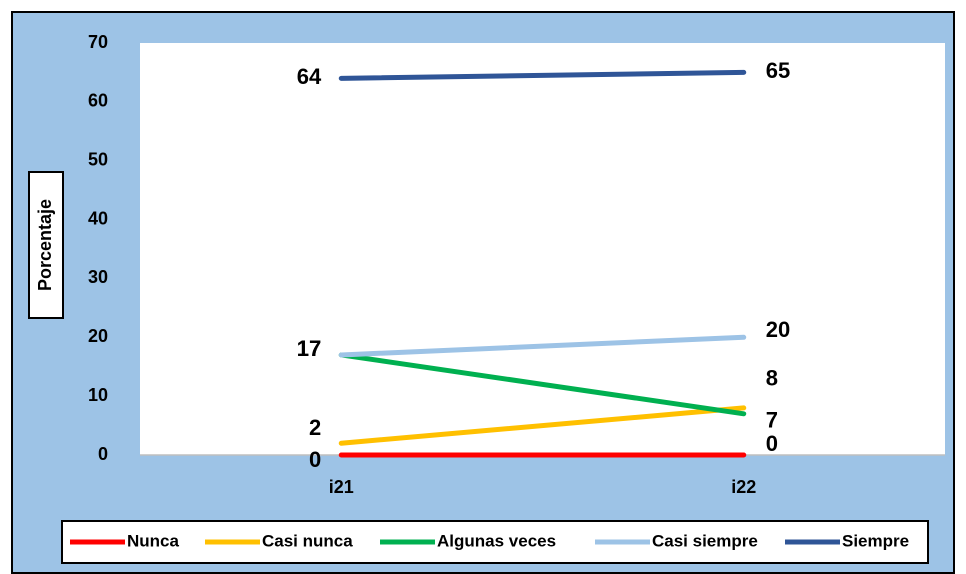  Describe the element at coordinates (772, 378) in the screenshot. I see `data-label: 8` at that location.